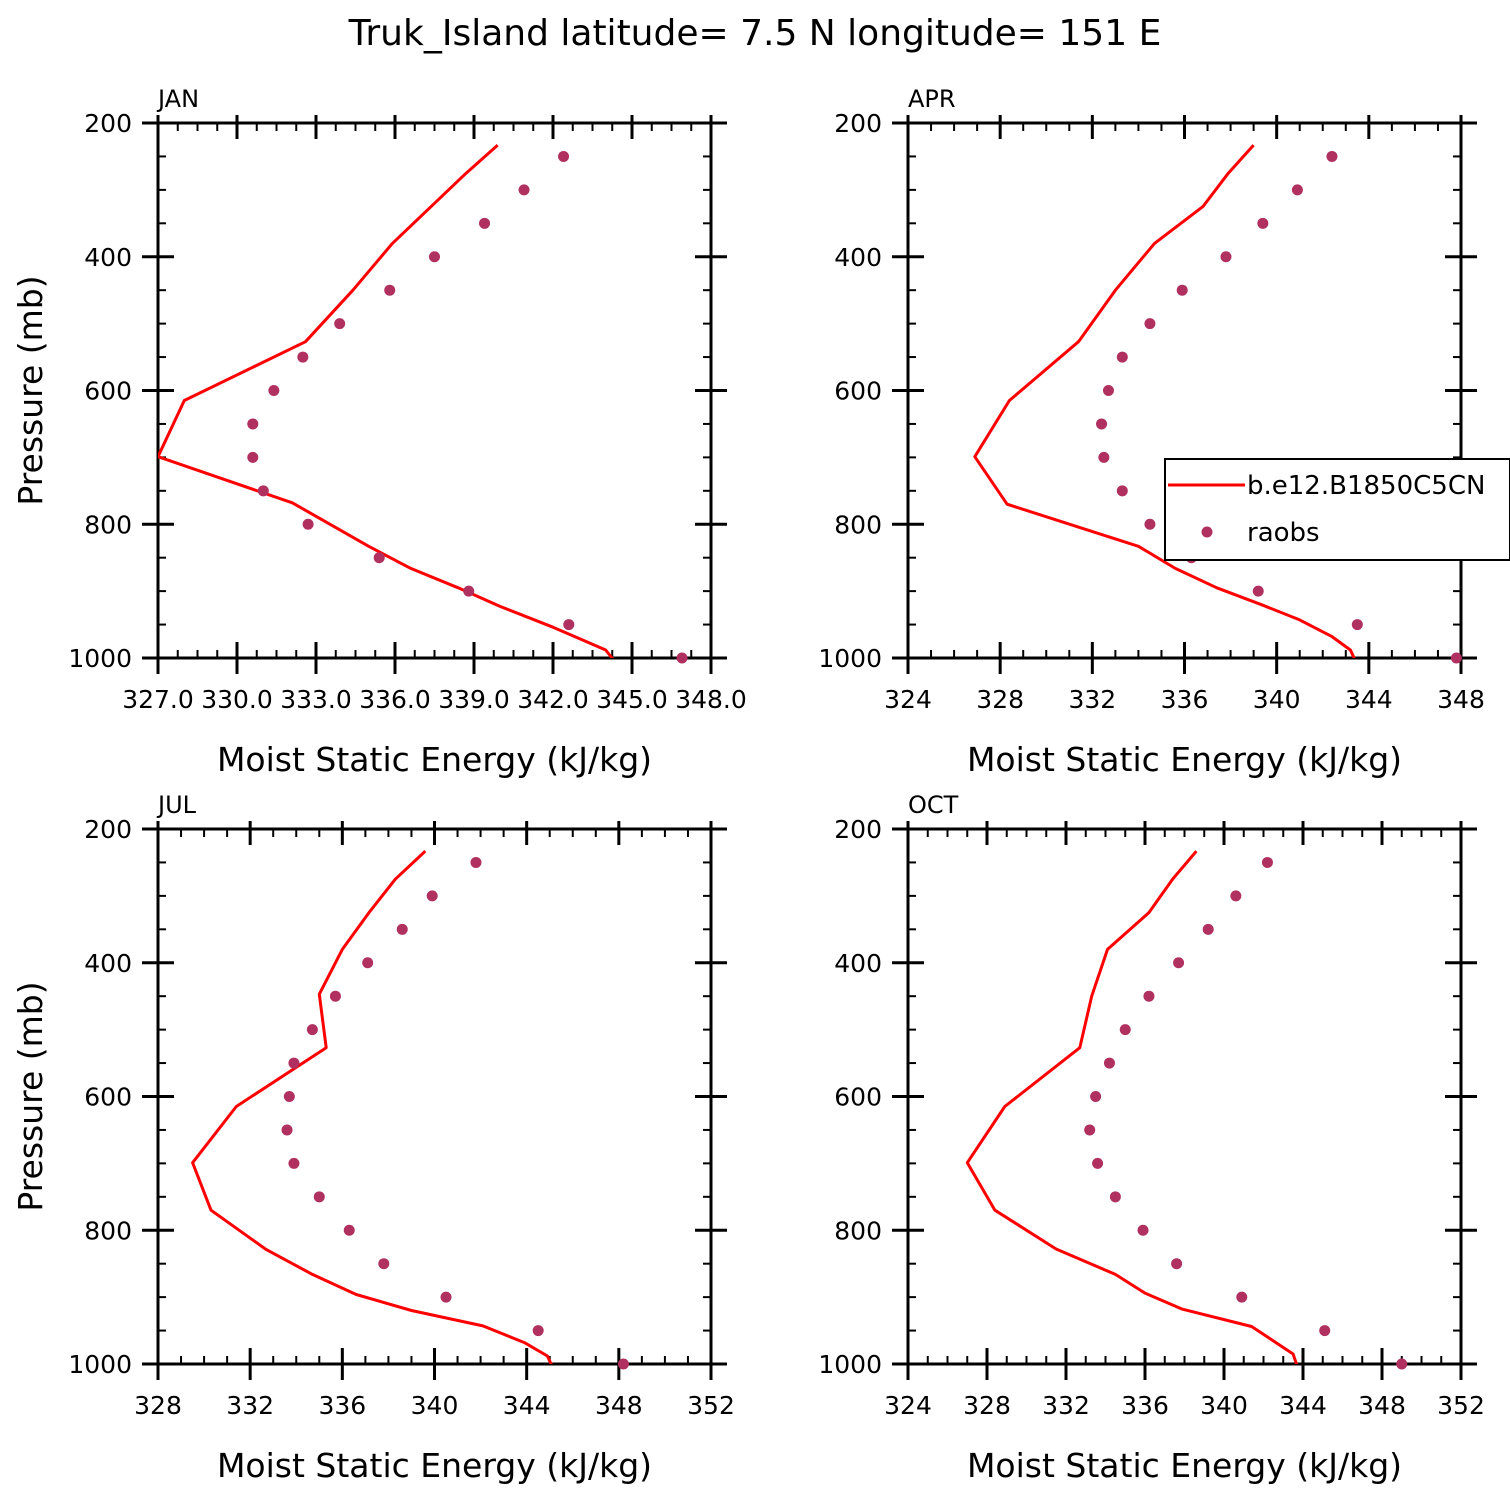 Image resolution: width=1510 pixels, height=1510 pixels. Describe the element at coordinates (395, 699) in the screenshot. I see `x-tick-label: 336.0` at that location.